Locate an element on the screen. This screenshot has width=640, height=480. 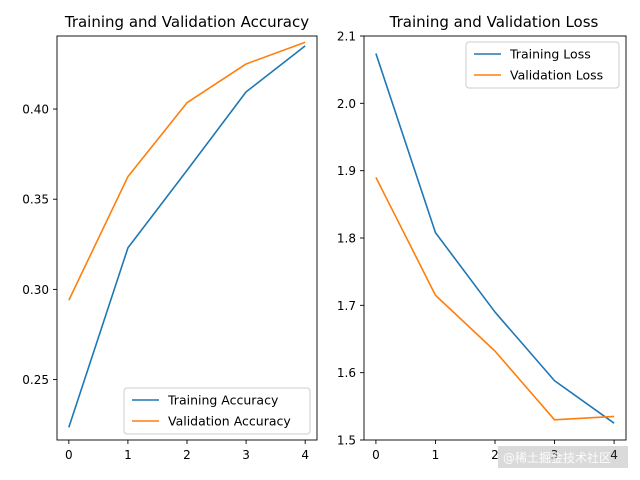
accuracy-legend-label-training: Training Accuracy is located at coordinates (223, 400).